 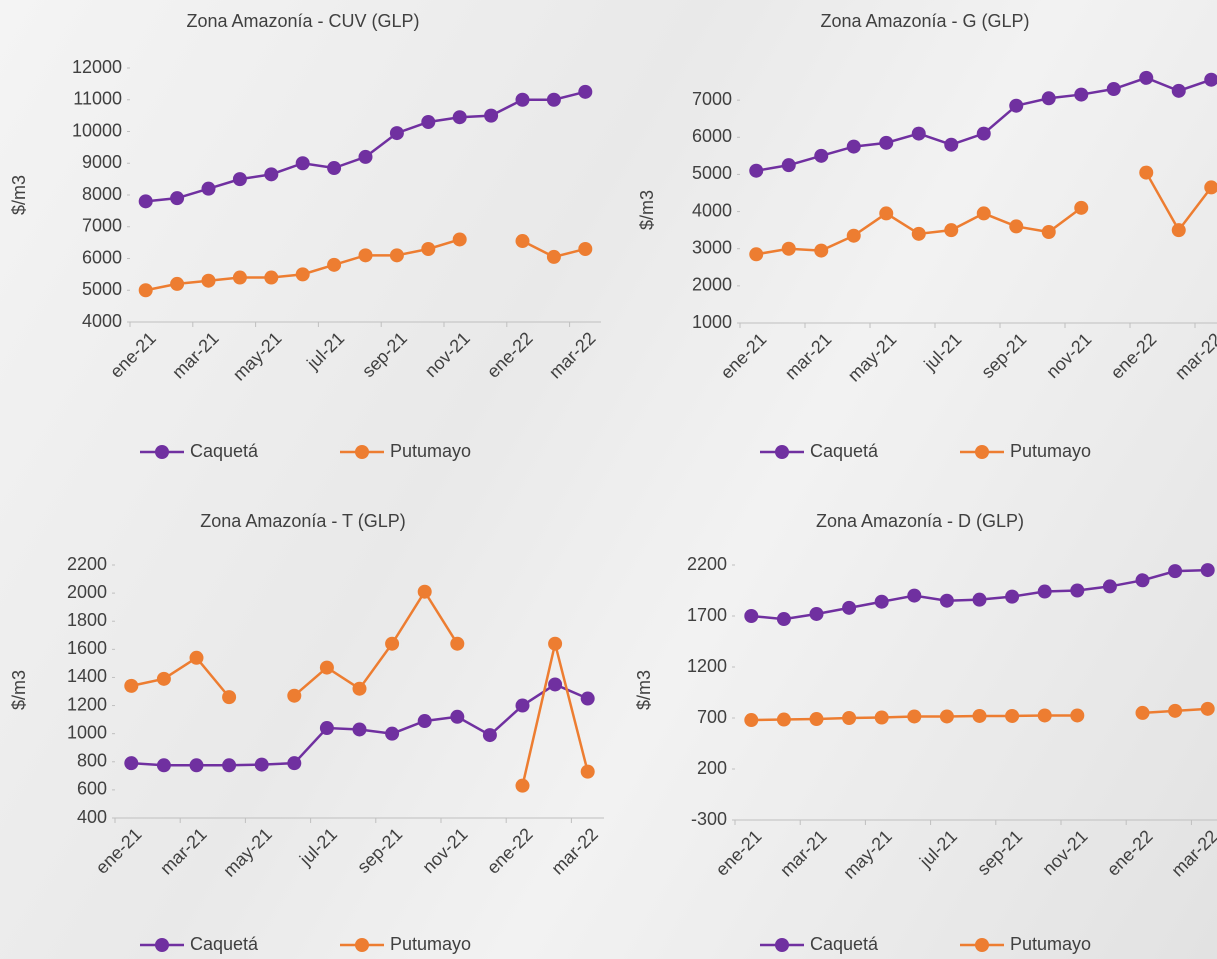 I want to click on legend-marker, so click(x=162, y=945).